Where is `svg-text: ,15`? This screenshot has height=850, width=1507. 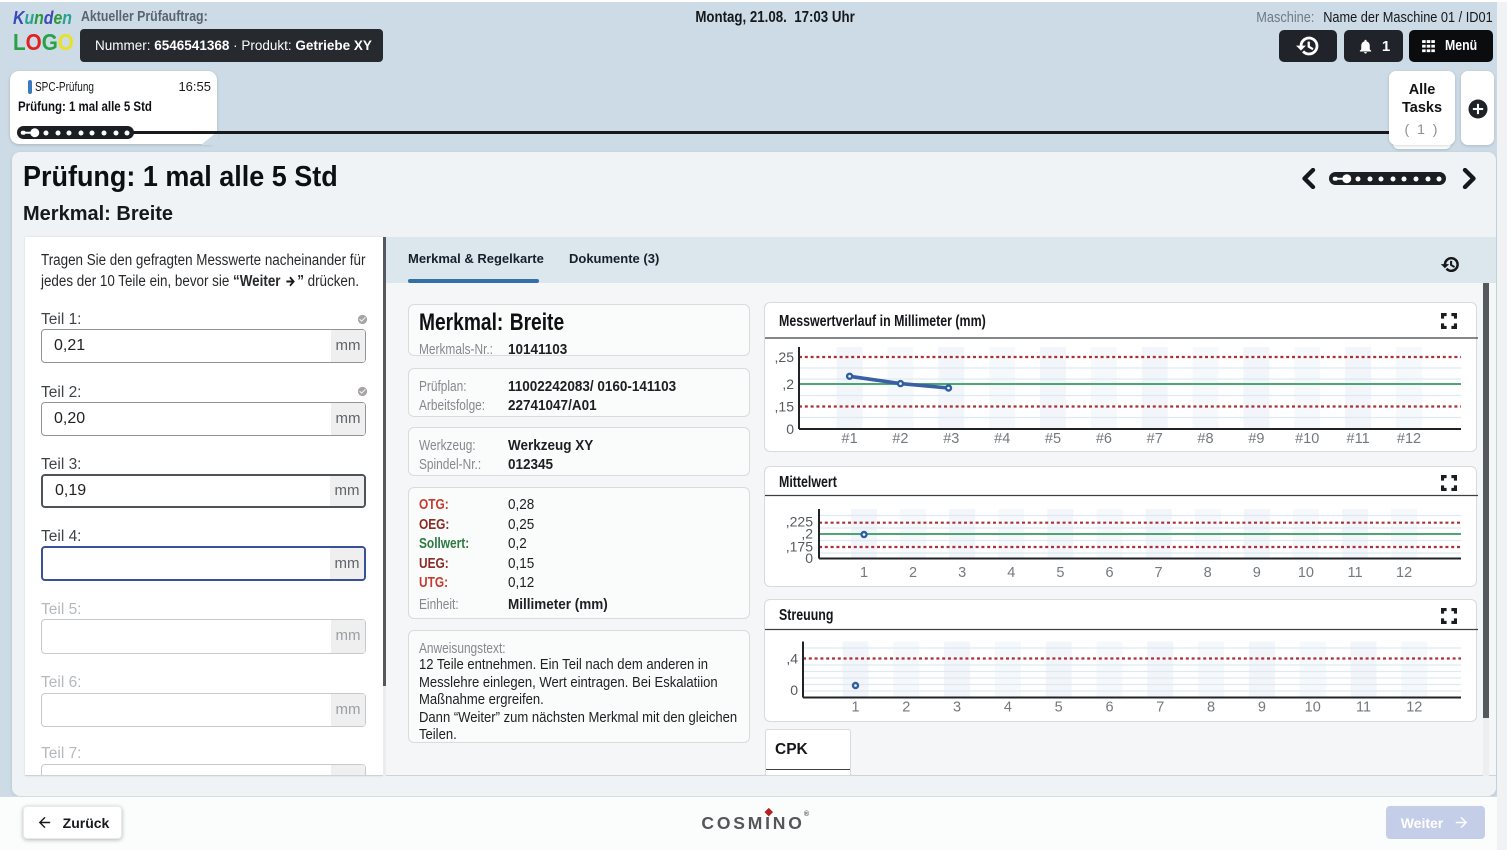
svg-text: ,15 is located at coordinates (785, 407).